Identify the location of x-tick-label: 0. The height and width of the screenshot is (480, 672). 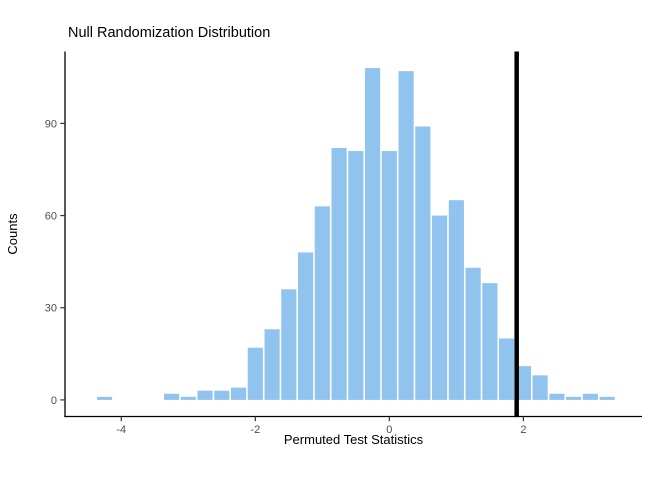
(389, 430).